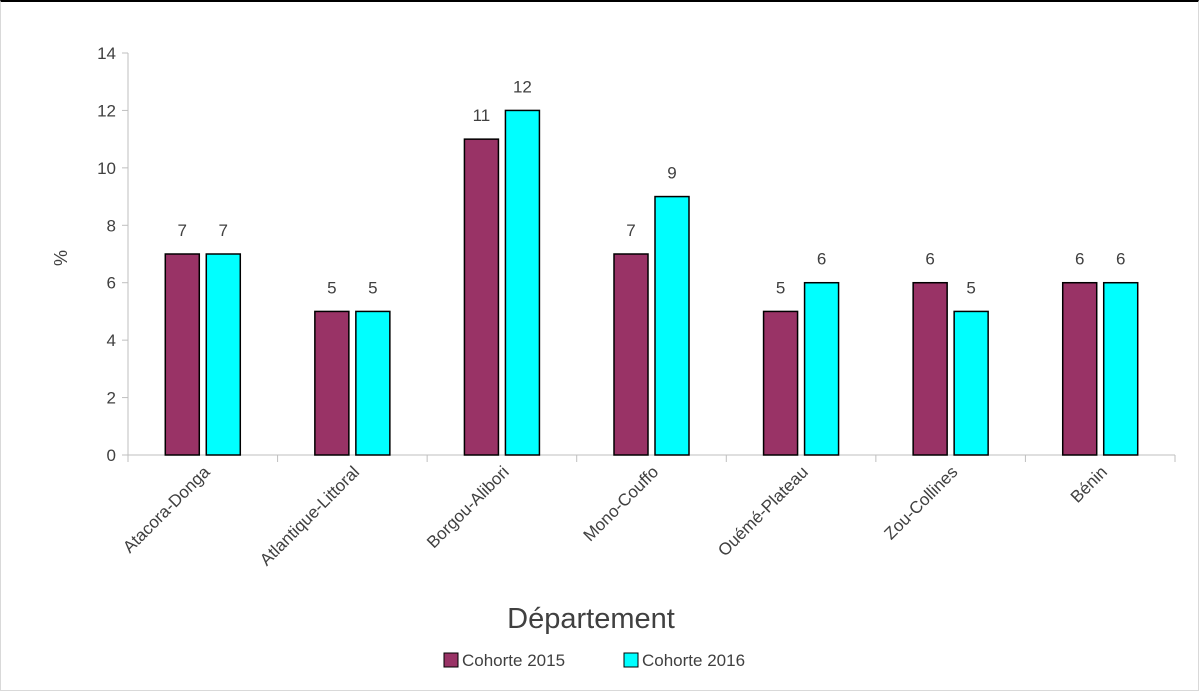  I want to click on y-axis: 0 2 4 6 8 10 12 14, so click(113, 254).